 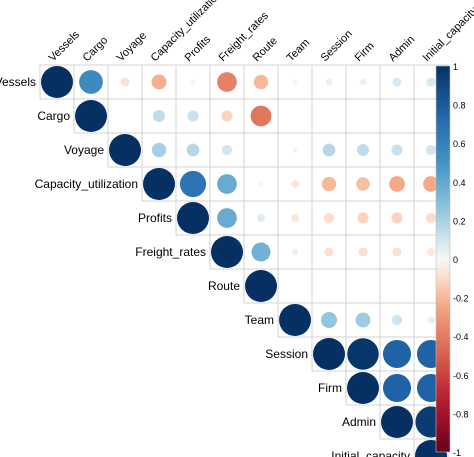 What do you see at coordinates (227, 82) in the screenshot?
I see `correlation-circle-Vessels-Freight_rates` at bounding box center [227, 82].